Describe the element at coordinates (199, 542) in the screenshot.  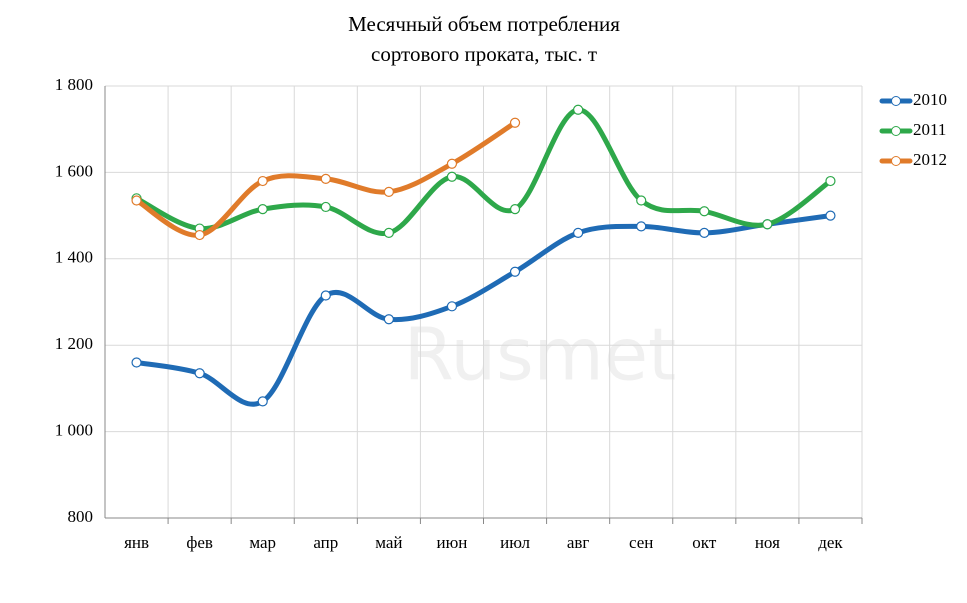
I see `x-tick-label: фев` at that location.